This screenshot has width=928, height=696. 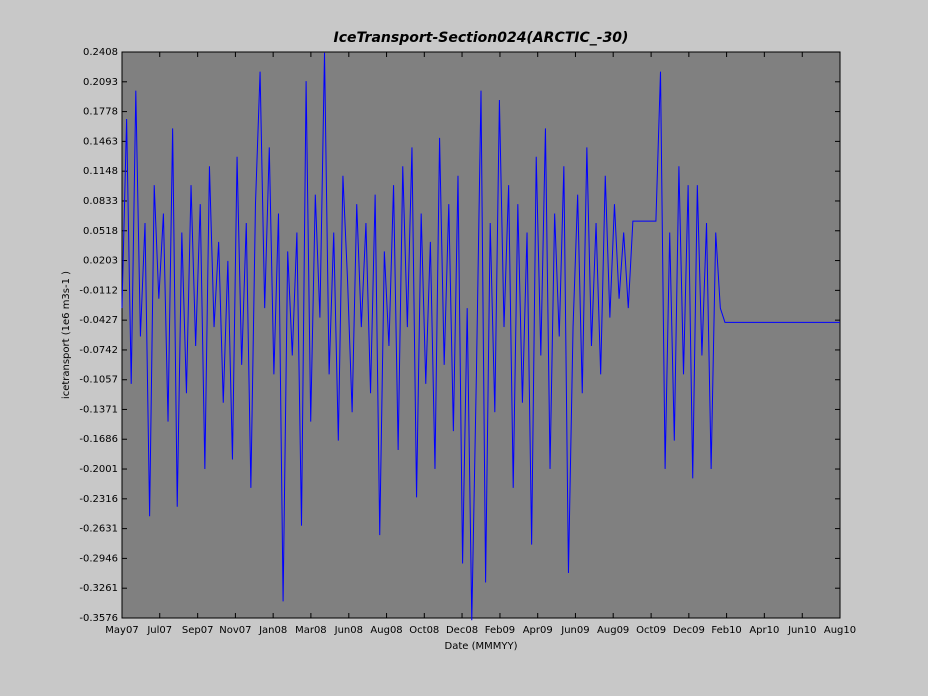 I want to click on x-tick-label: Jul07, so click(x=159, y=630).